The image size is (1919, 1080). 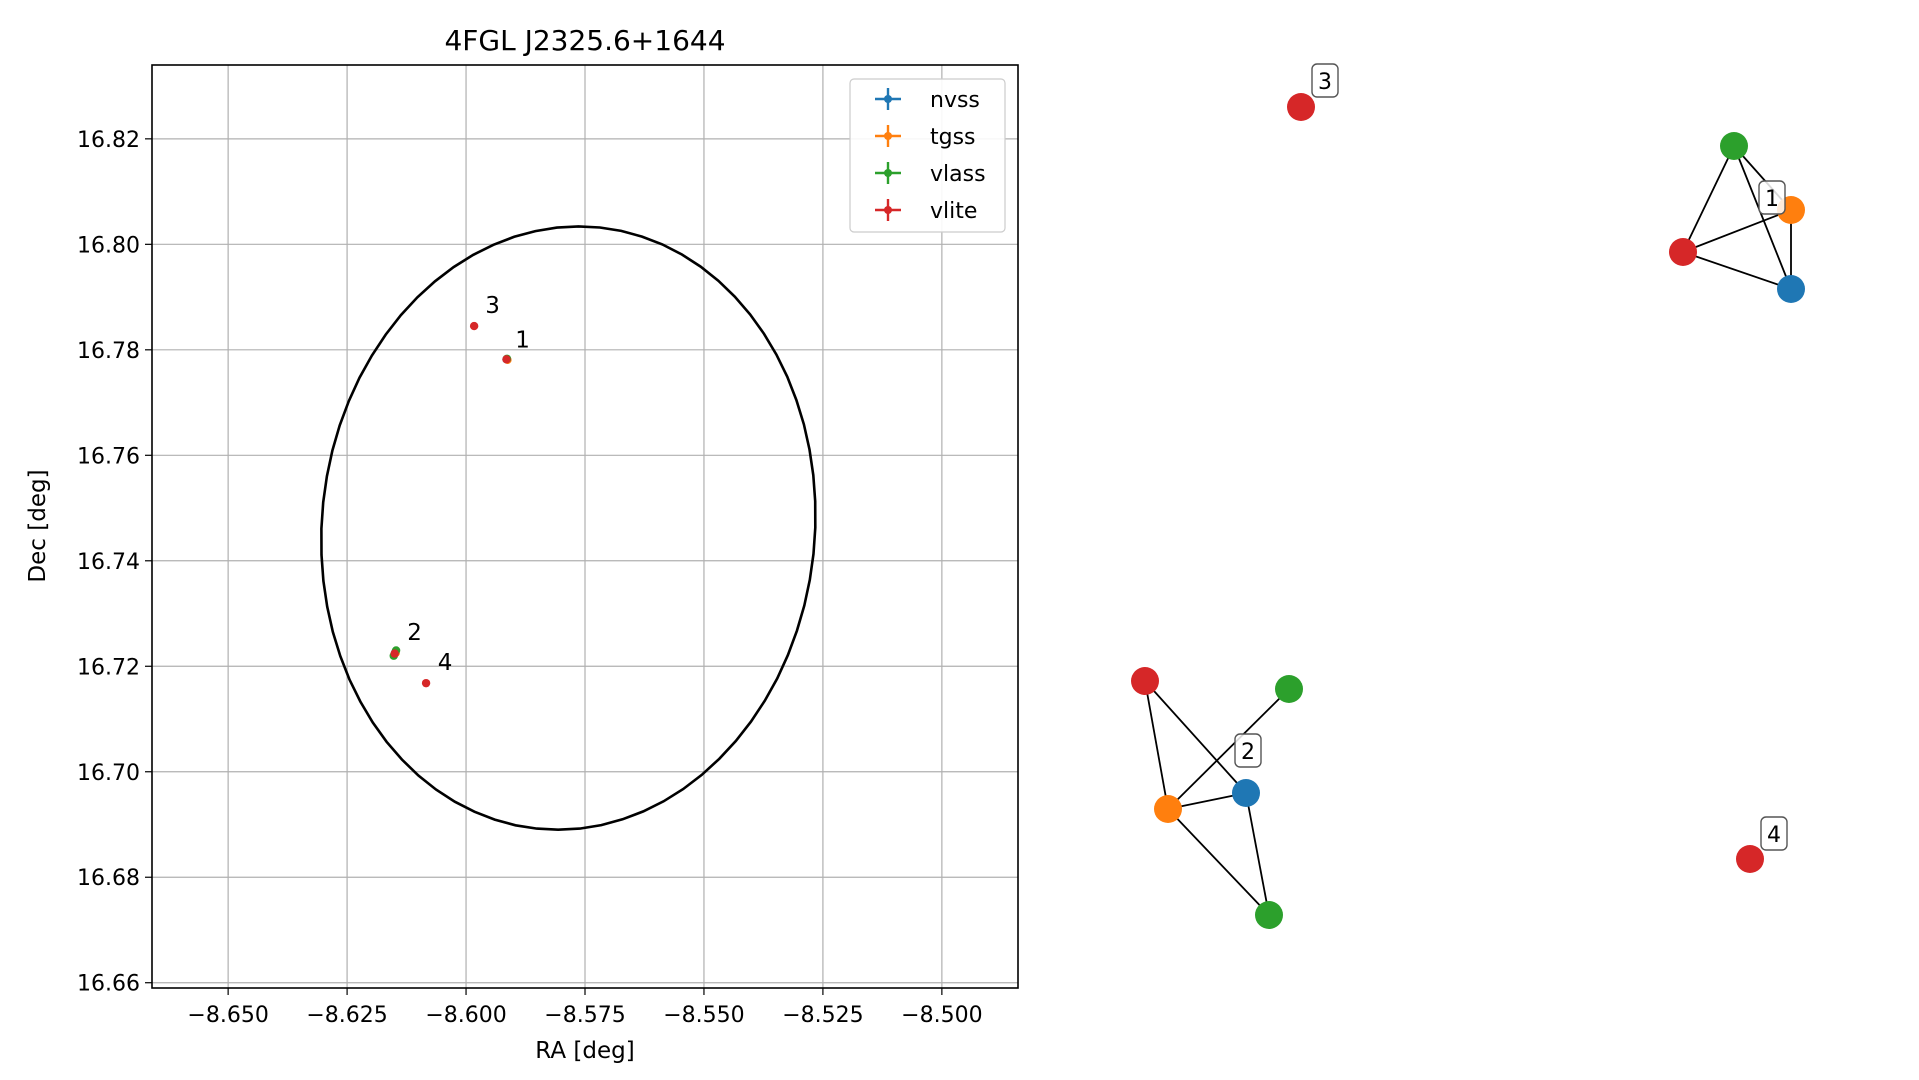 I want to click on graph-label-text: 1, so click(x=1772, y=199).